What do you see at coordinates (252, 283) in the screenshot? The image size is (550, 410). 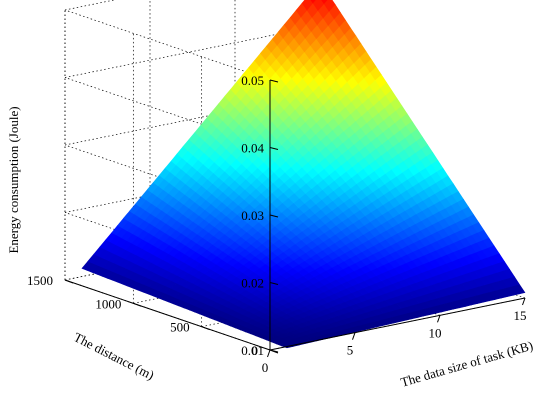 I see `z-tick-label: 0.02` at bounding box center [252, 283].